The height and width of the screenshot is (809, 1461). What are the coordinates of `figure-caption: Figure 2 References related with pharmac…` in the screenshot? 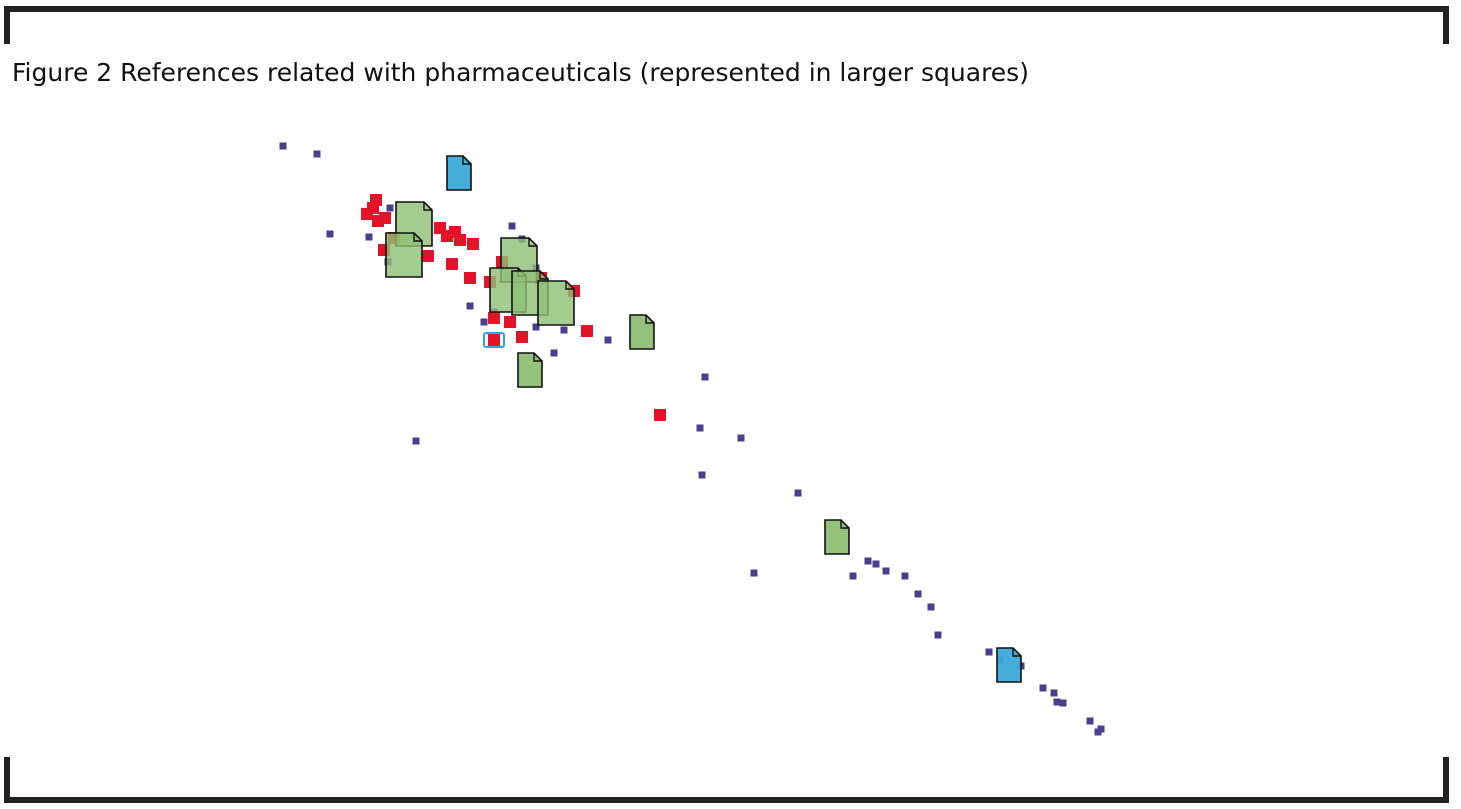 It's located at (520, 72).